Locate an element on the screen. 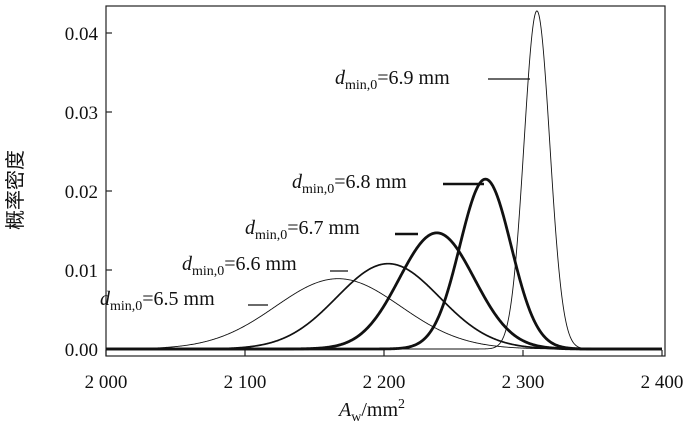 This screenshot has height=428, width=700. y-tick-label: 0.03 is located at coordinates (81, 113).